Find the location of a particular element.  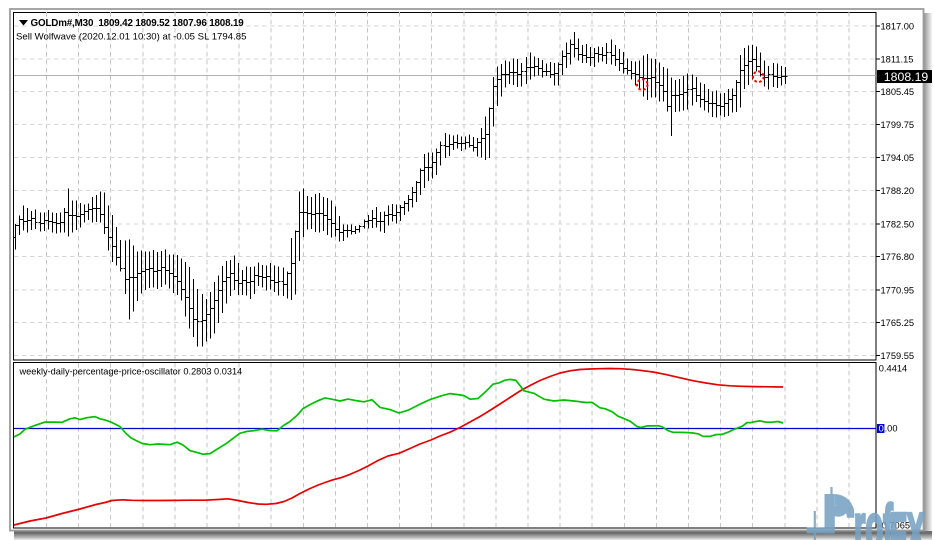

svg-text: 1794.05 is located at coordinates (898, 158).